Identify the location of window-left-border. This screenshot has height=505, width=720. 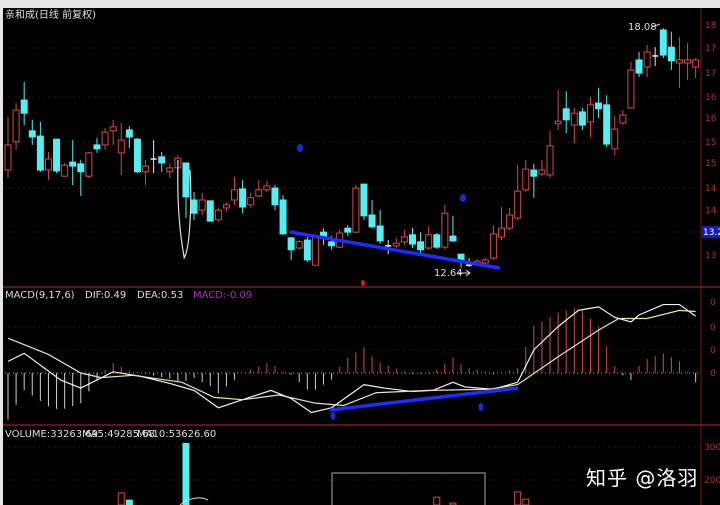
(1, 252).